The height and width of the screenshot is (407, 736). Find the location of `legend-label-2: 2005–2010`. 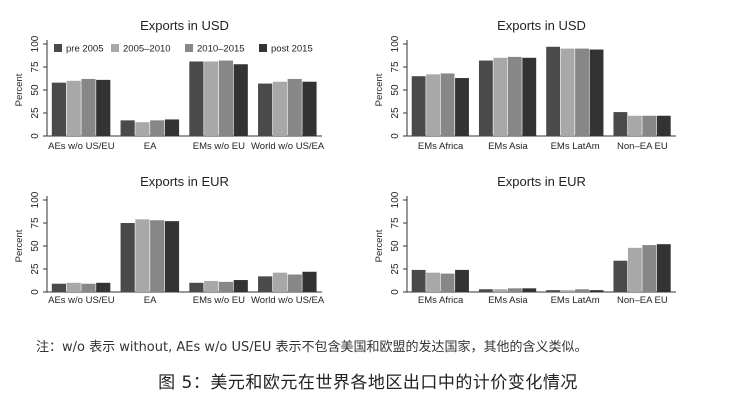

legend-label-2: 2005–2010 is located at coordinates (147, 49).